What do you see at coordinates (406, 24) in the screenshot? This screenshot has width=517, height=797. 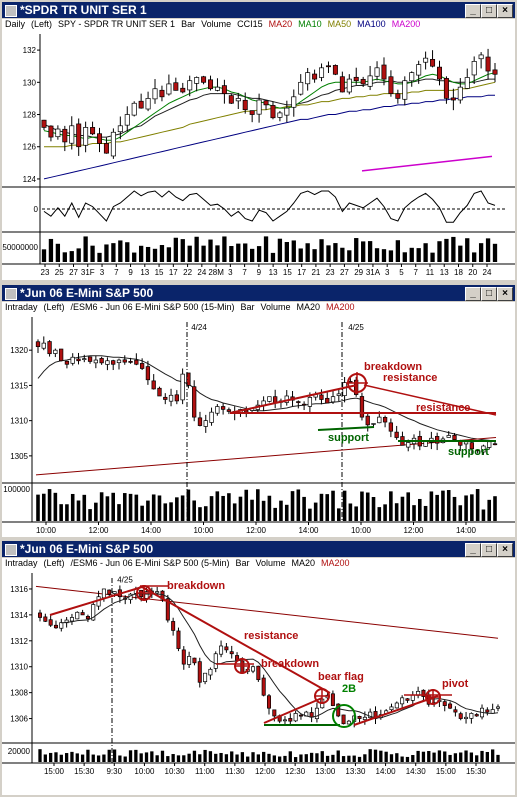 I see `ma200-label: MA200` at bounding box center [406, 24].